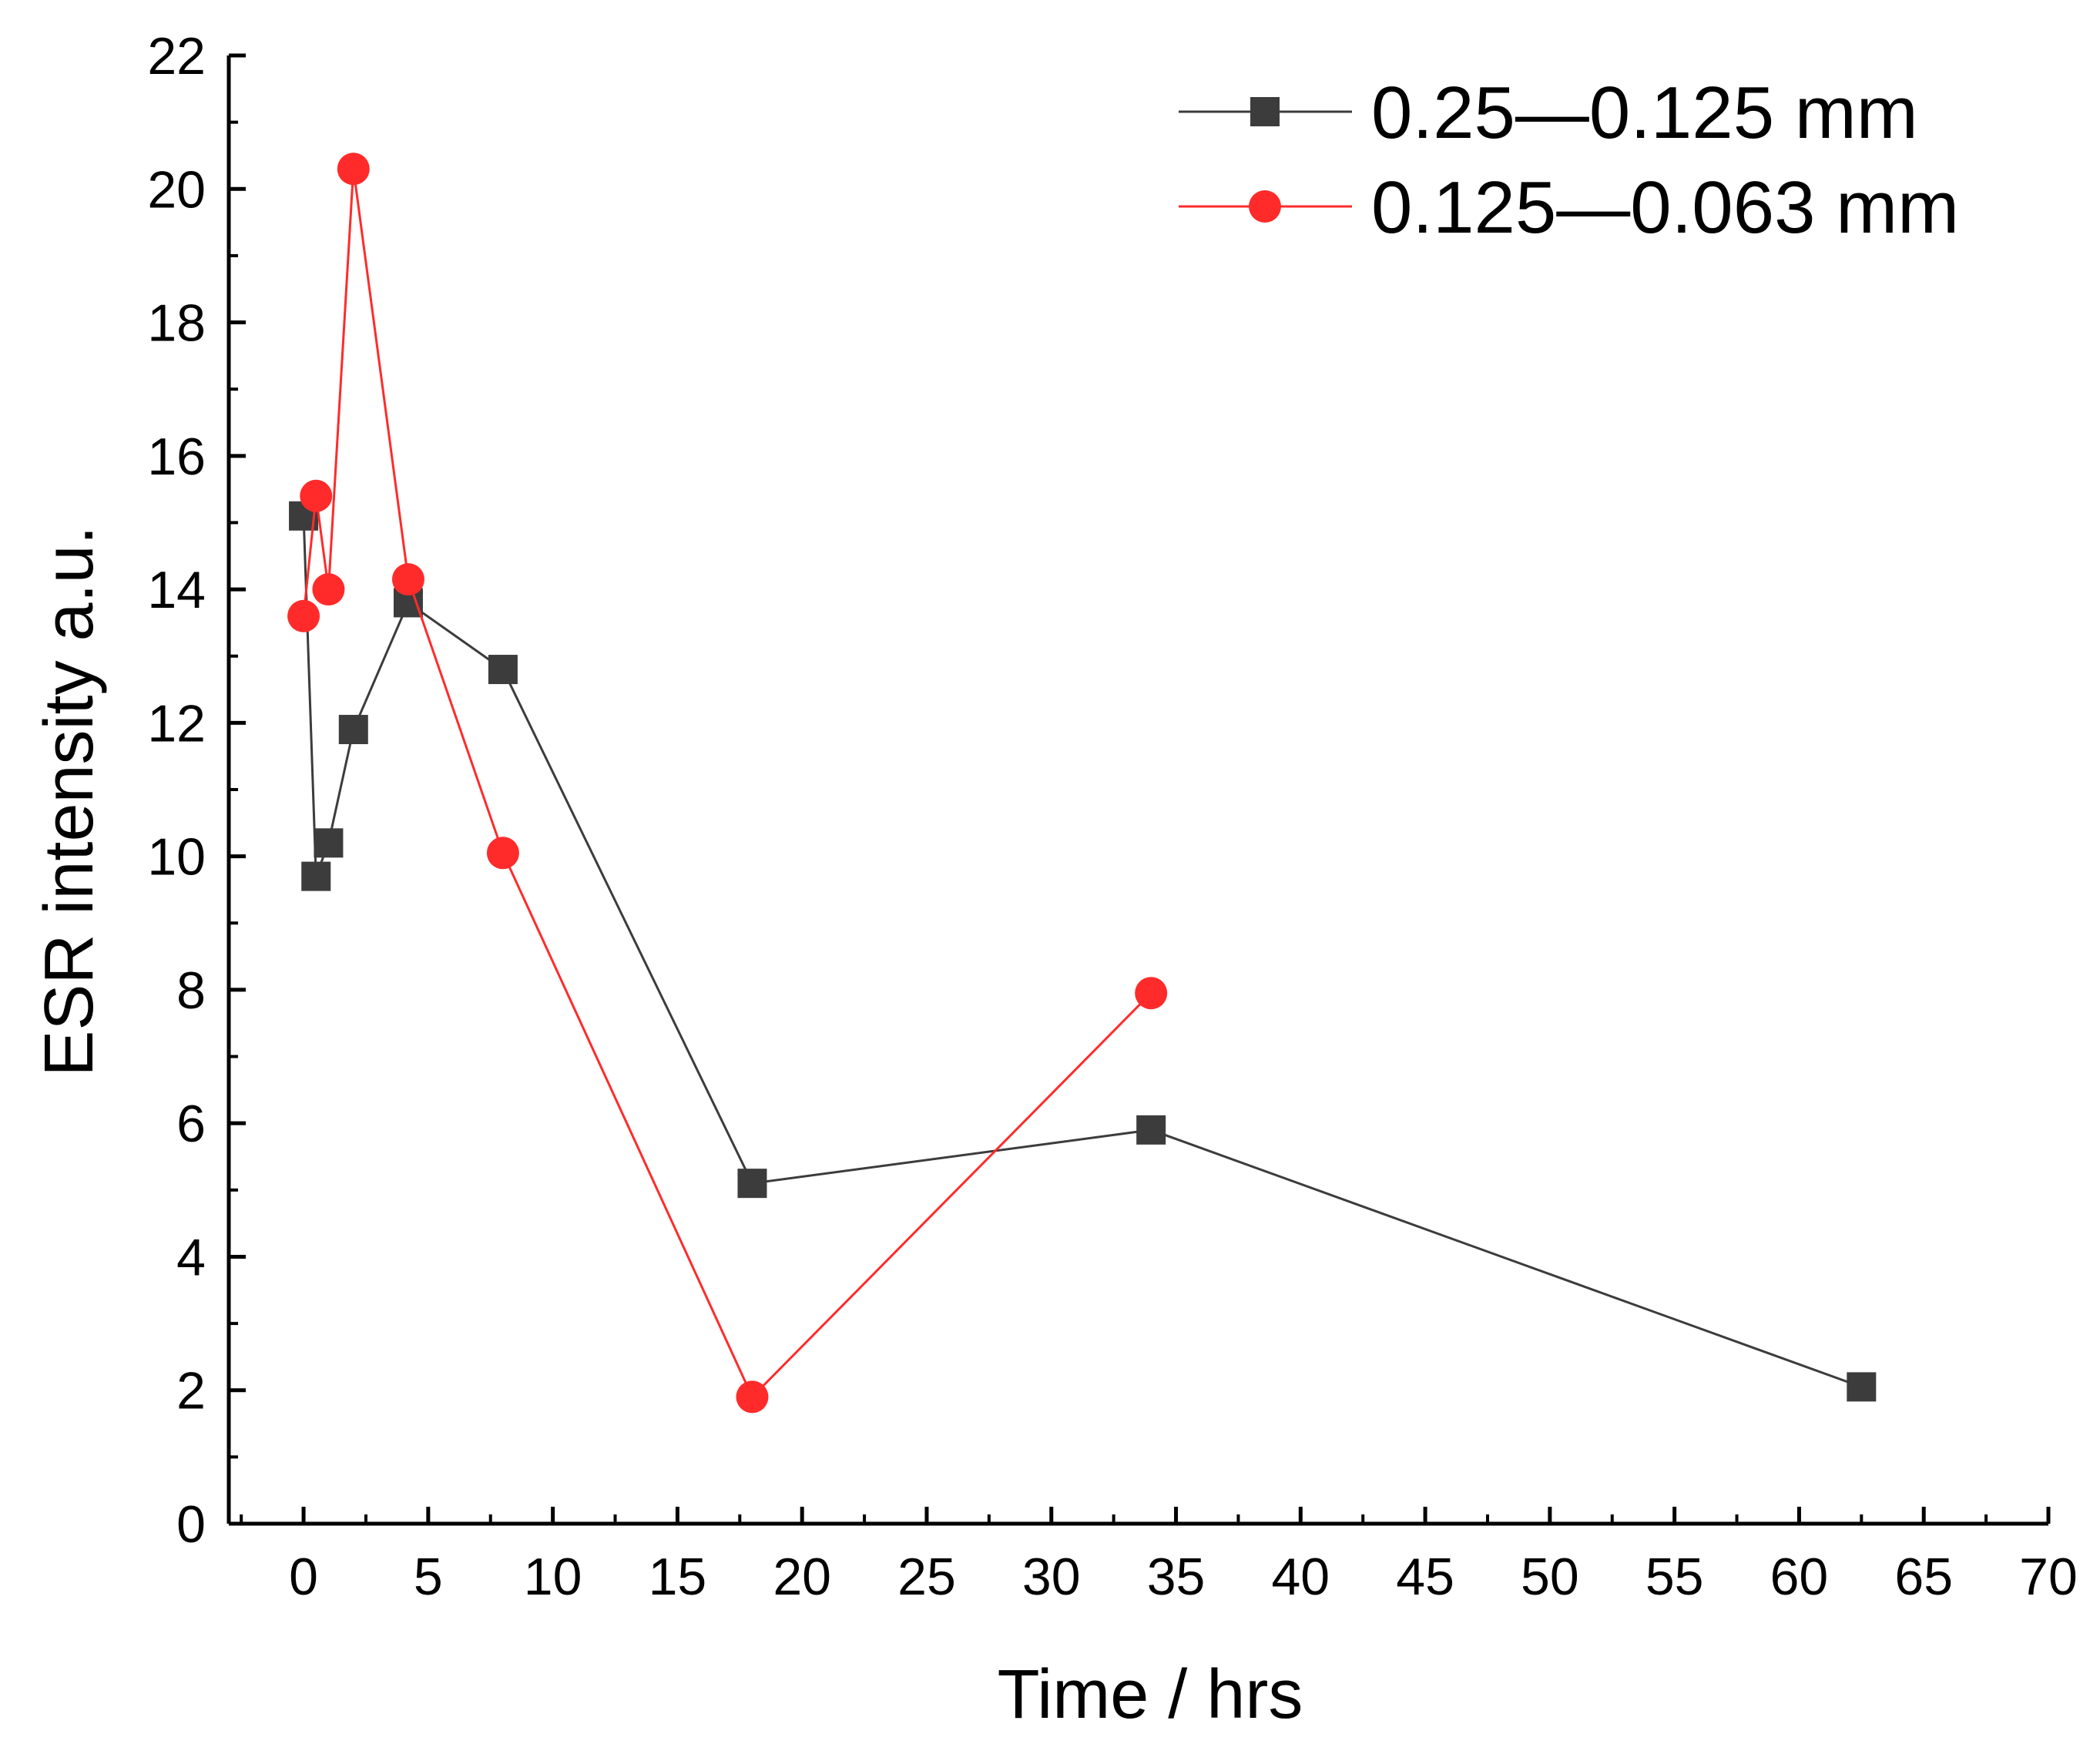 The height and width of the screenshot is (1744, 2100). What do you see at coordinates (553, 1577) in the screenshot?
I see `x-tick-label: 10` at bounding box center [553, 1577].